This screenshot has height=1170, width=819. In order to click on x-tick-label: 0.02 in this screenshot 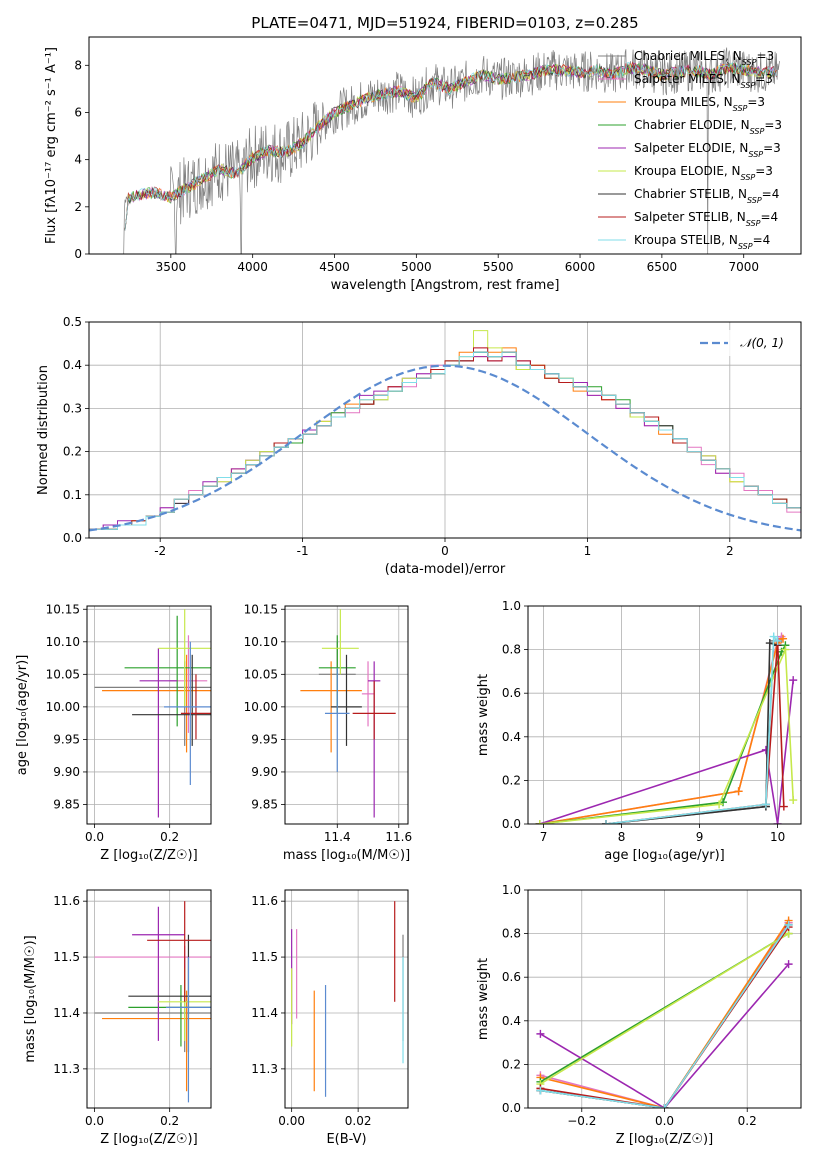, I will do `click(358, 1121)`.